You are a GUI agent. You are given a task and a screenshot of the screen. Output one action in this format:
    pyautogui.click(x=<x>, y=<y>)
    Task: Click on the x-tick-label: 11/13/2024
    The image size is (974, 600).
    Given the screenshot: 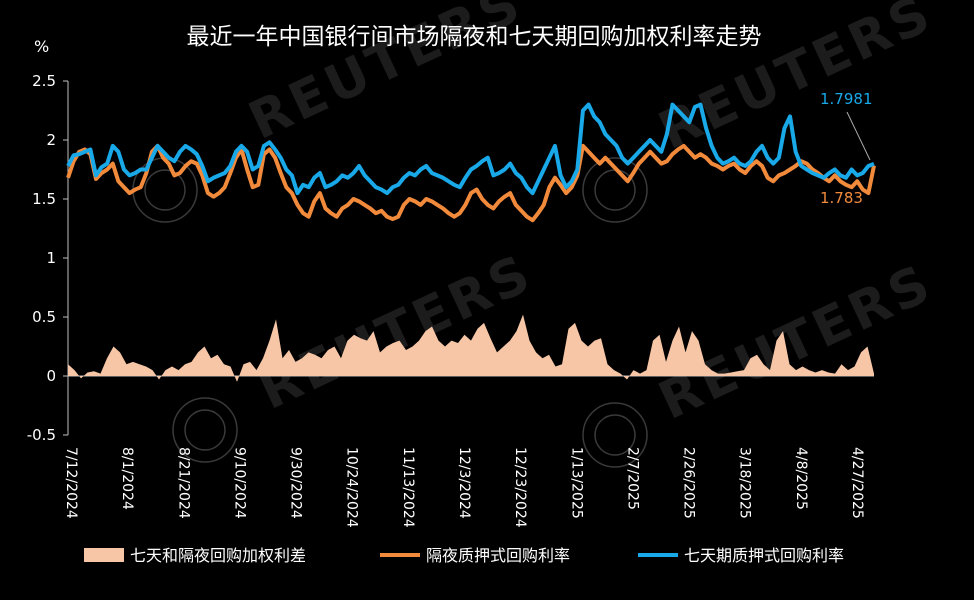 What is the action you would take?
    pyautogui.click(x=408, y=487)
    